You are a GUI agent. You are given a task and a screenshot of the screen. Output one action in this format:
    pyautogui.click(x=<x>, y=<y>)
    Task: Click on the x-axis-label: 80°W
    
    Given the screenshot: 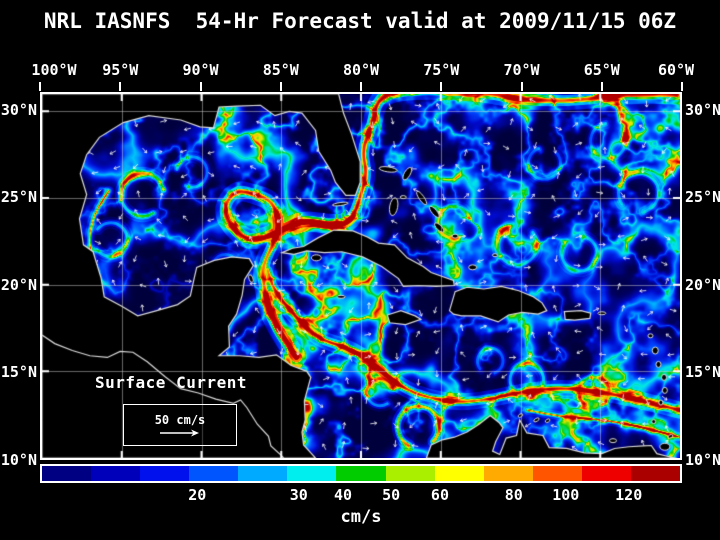 What is the action you would take?
    pyautogui.click(x=361, y=70)
    